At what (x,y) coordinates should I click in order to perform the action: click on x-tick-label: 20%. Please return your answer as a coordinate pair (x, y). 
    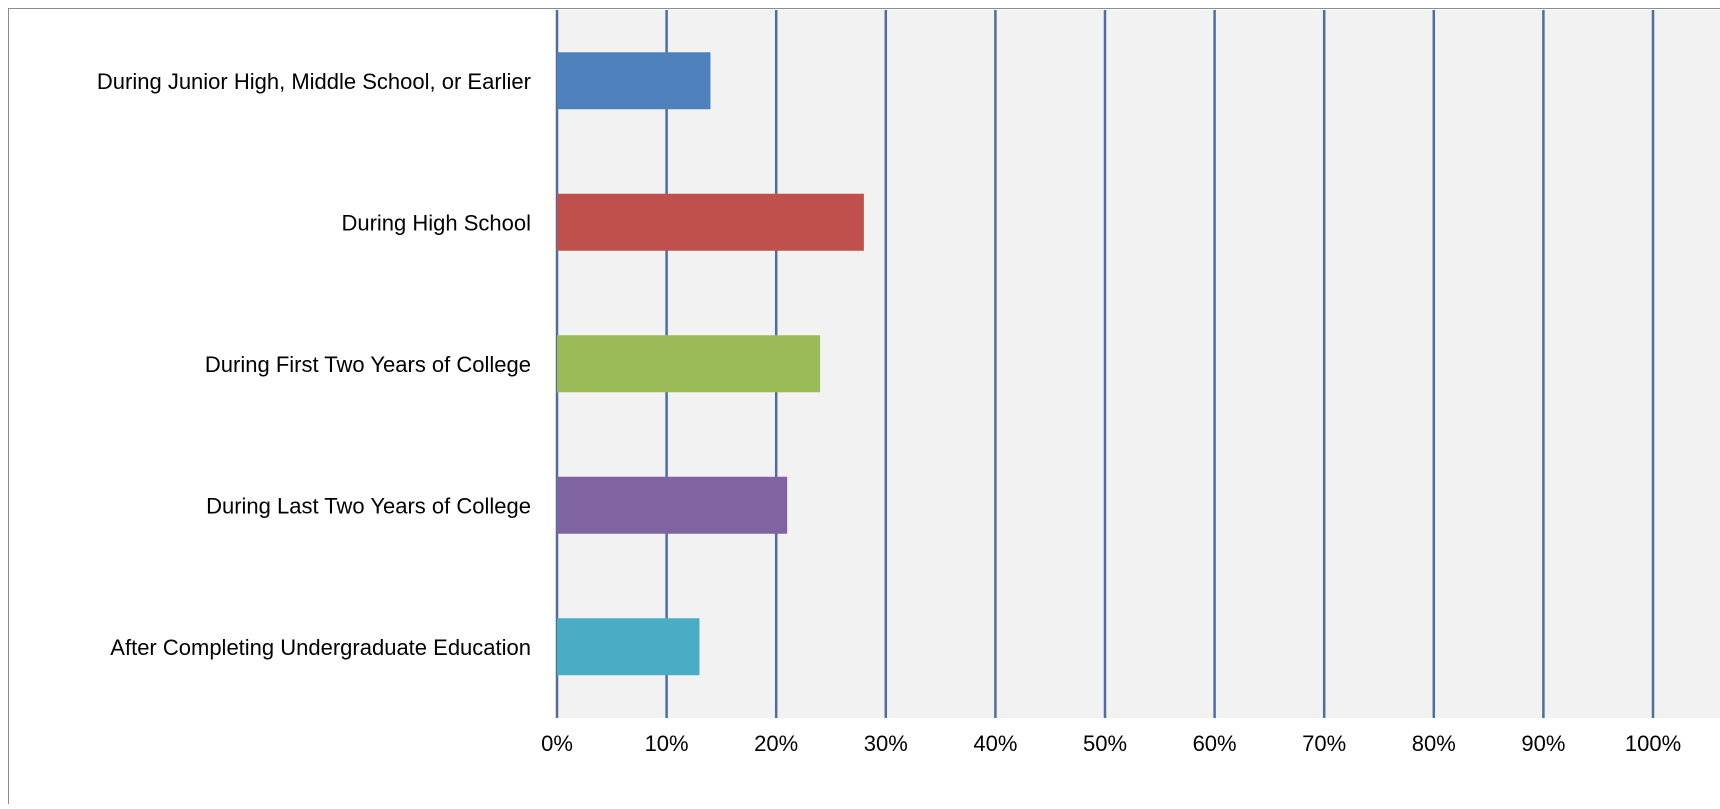
    Looking at the image, I should click on (776, 743).